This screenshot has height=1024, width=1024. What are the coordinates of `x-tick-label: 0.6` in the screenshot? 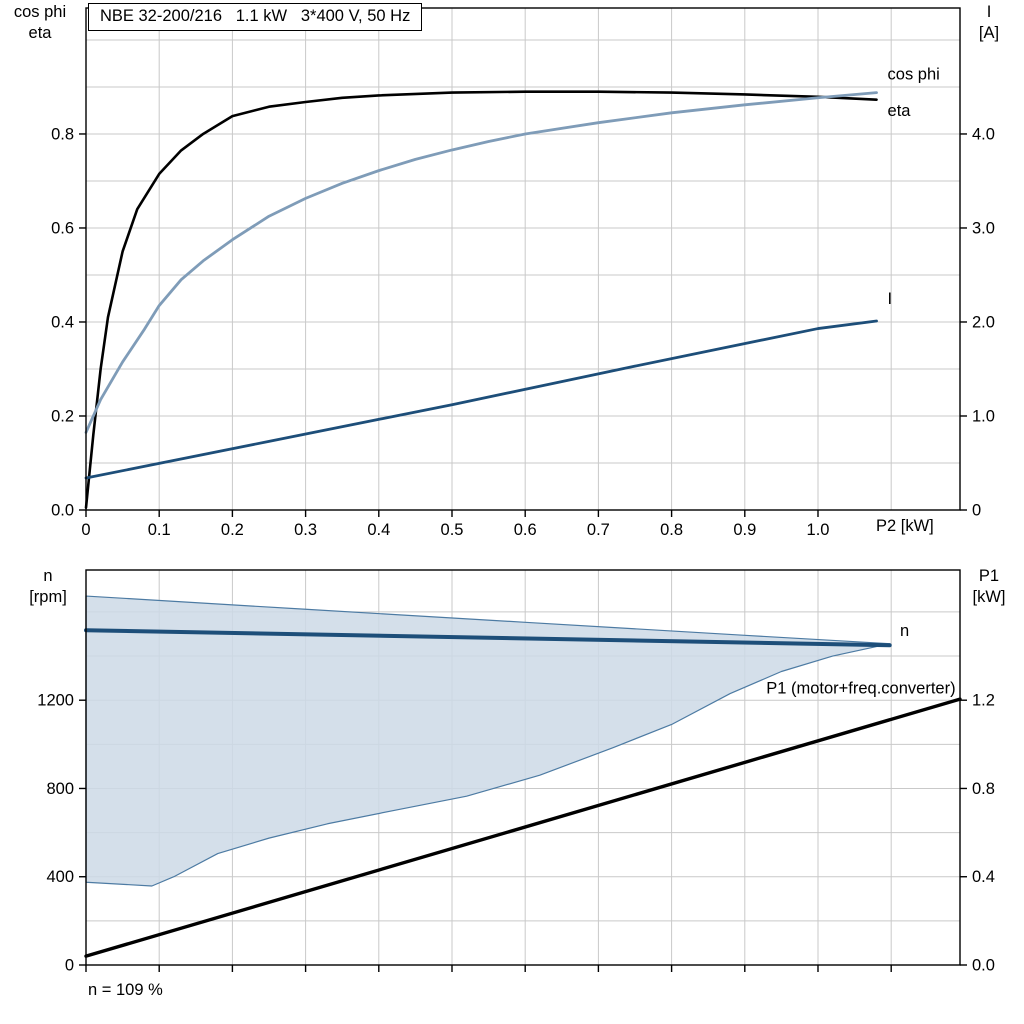 It's located at (525, 530).